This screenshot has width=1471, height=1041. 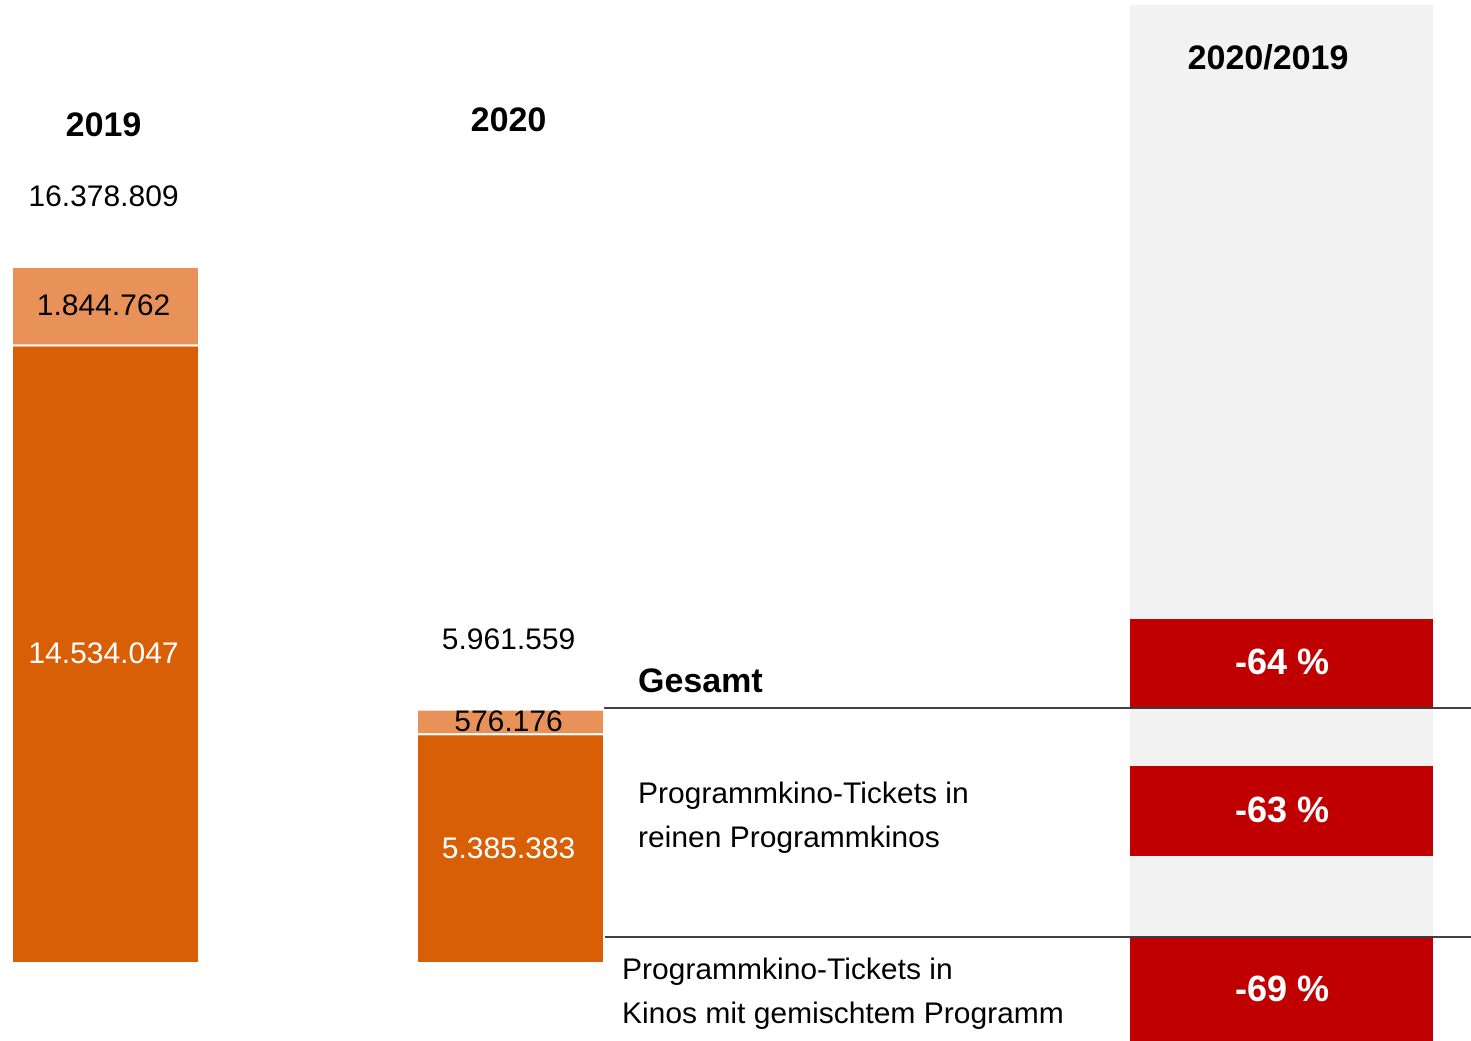 I want to click on value-label: 5.385.383, so click(x=508, y=848).